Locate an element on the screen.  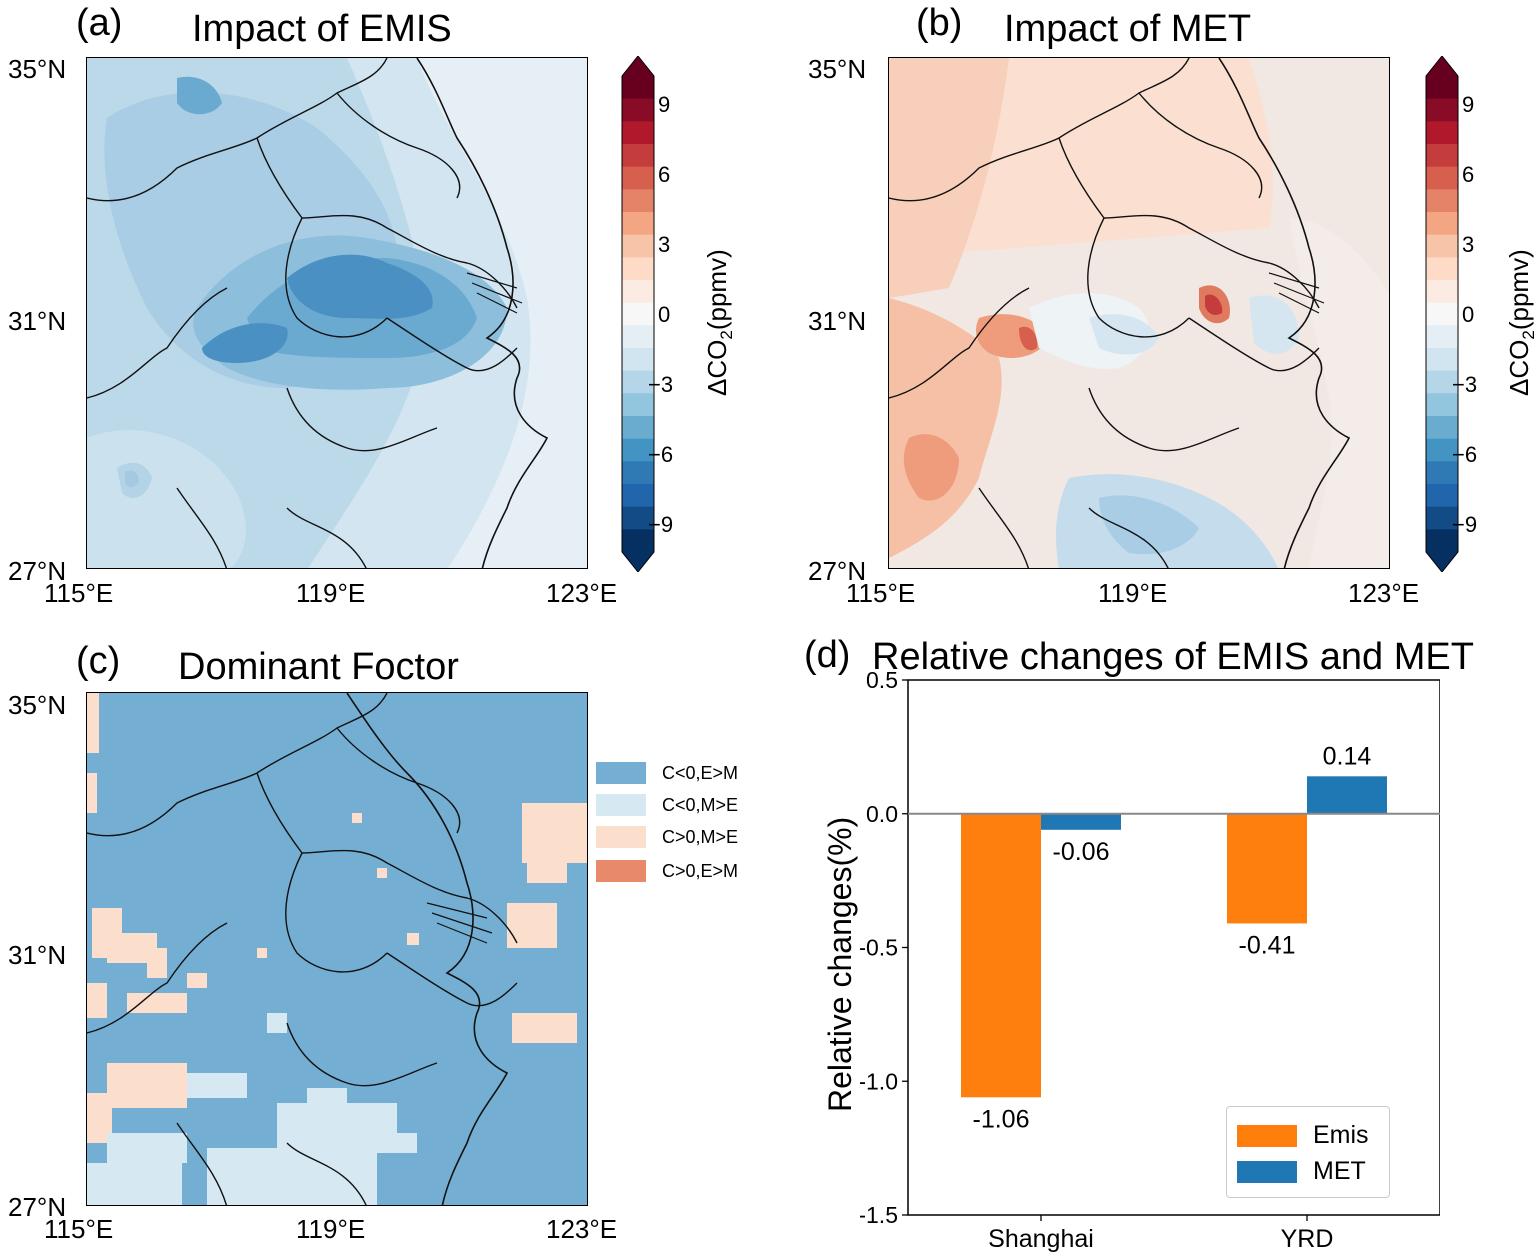
dominant-legend-item: C>0,M>E is located at coordinates (686, 838).